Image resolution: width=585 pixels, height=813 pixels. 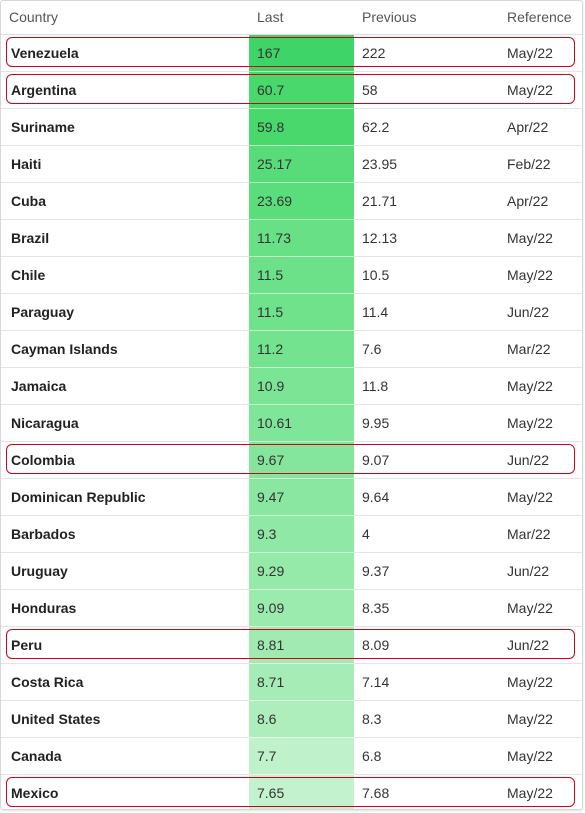 I want to click on table-row: Mexico 7.65 7.68 May/22, so click(x=291, y=791).